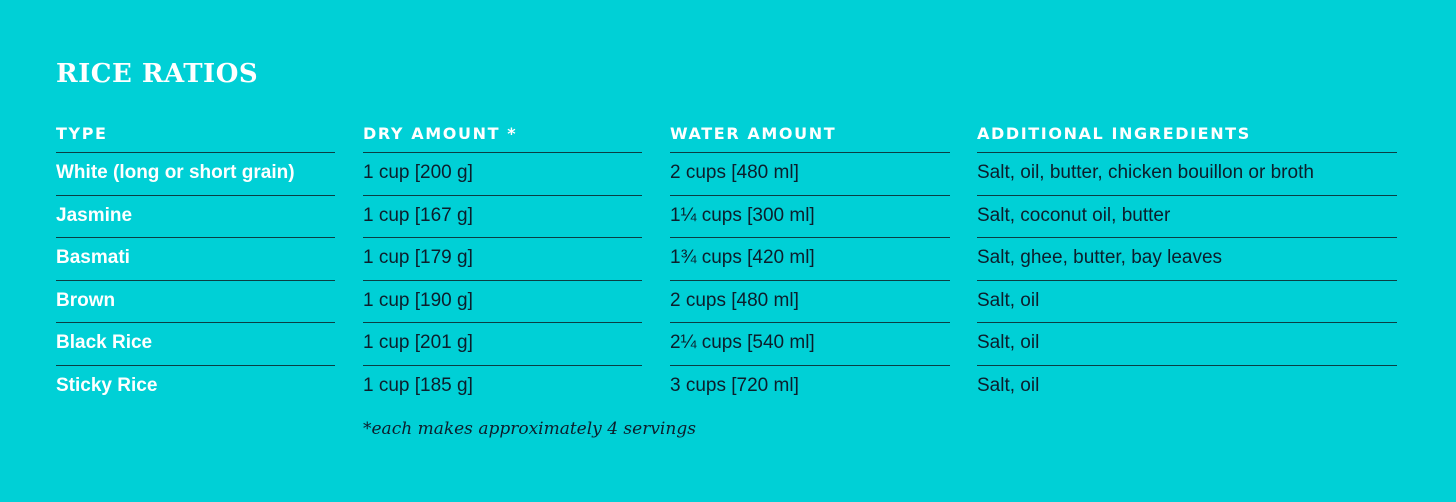 The height and width of the screenshot is (502, 1456). I want to click on column-header-additional-ingredients: ADDITIONAL INGREDIENTS, so click(1187, 135).